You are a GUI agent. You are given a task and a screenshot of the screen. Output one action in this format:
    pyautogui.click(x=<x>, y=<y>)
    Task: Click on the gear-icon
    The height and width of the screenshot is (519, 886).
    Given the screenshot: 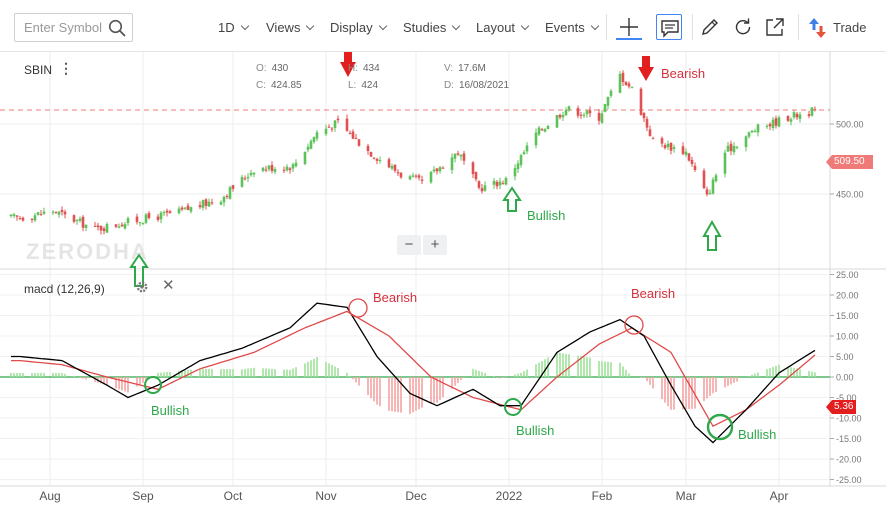 What is the action you would take?
    pyautogui.click(x=142, y=287)
    